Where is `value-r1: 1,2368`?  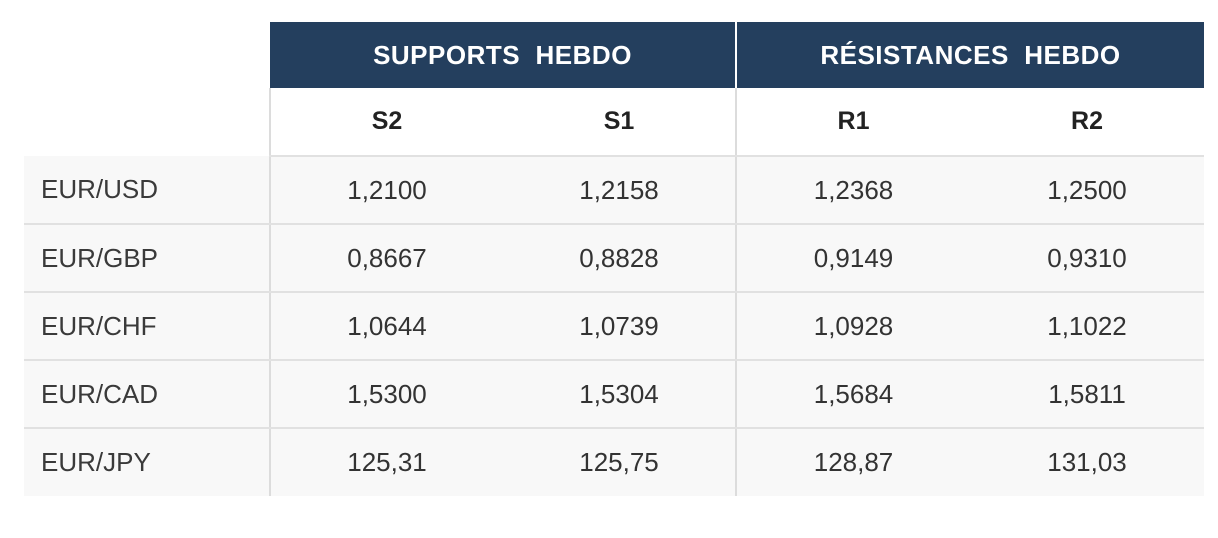 value-r1: 1,2368 is located at coordinates (852, 190).